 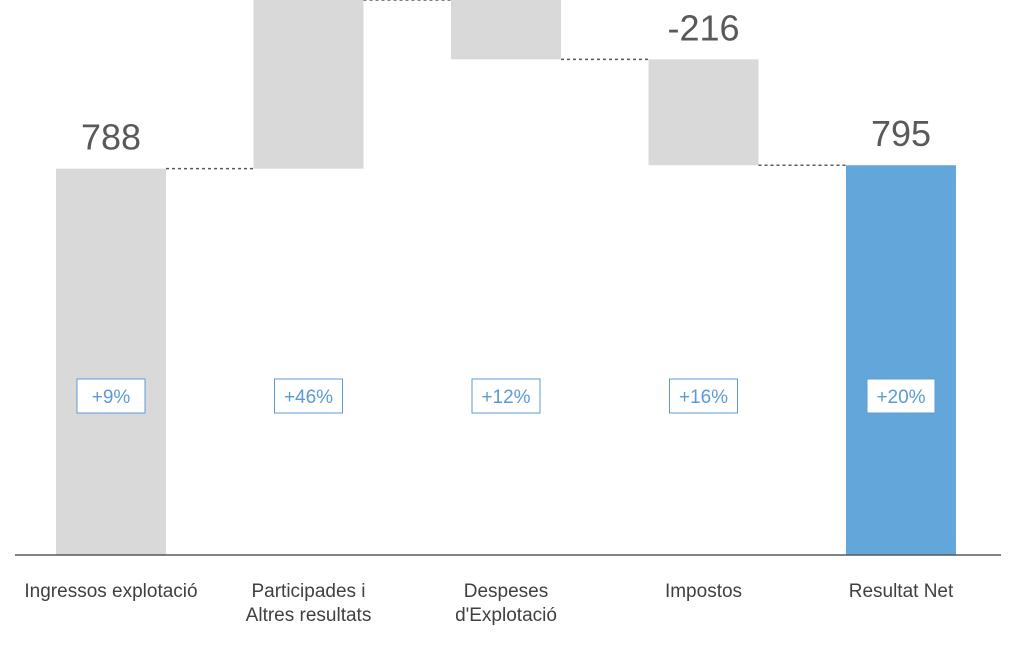 What do you see at coordinates (308, 591) in the screenshot?
I see `category-label-1-0: Participades i` at bounding box center [308, 591].